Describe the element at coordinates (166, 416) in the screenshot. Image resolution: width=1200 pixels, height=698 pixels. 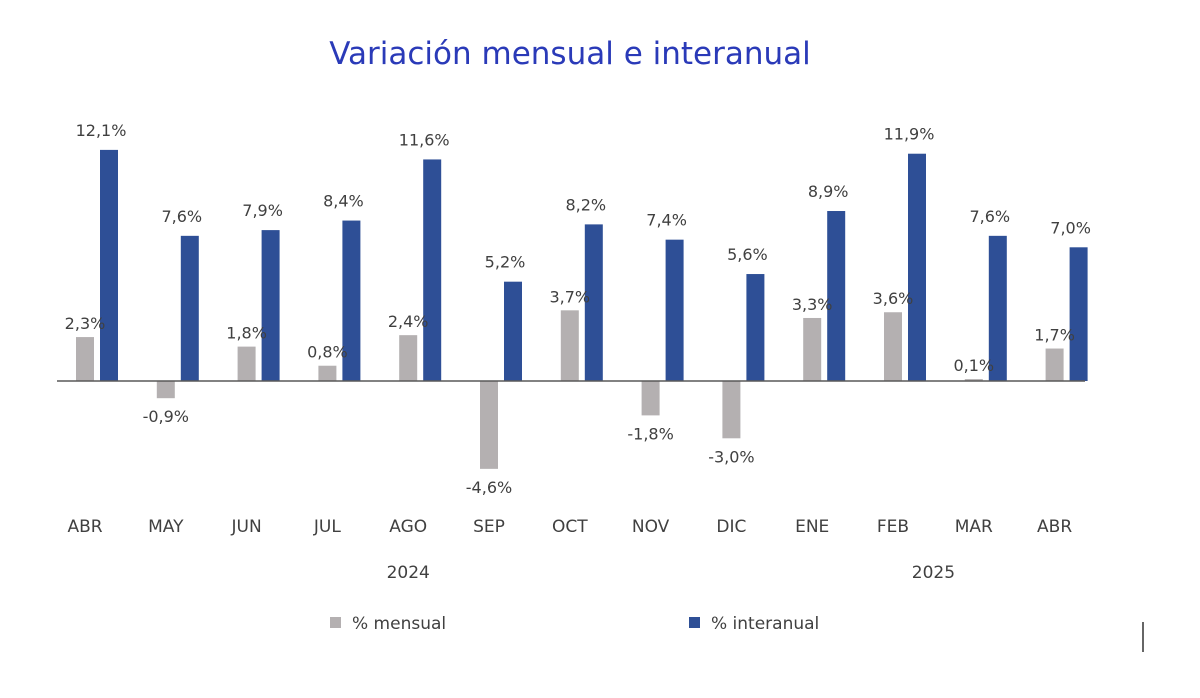
I see `label-mensual-1: -0,9%` at that location.